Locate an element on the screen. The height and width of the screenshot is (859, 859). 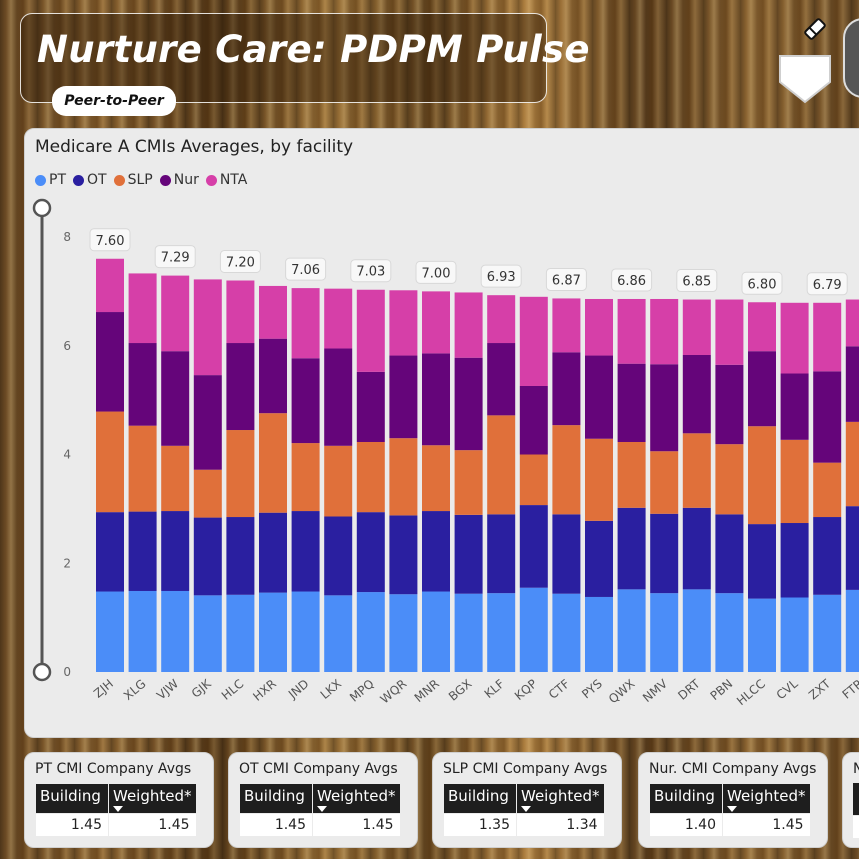
legend-item-nur: Nur is located at coordinates (179, 180).